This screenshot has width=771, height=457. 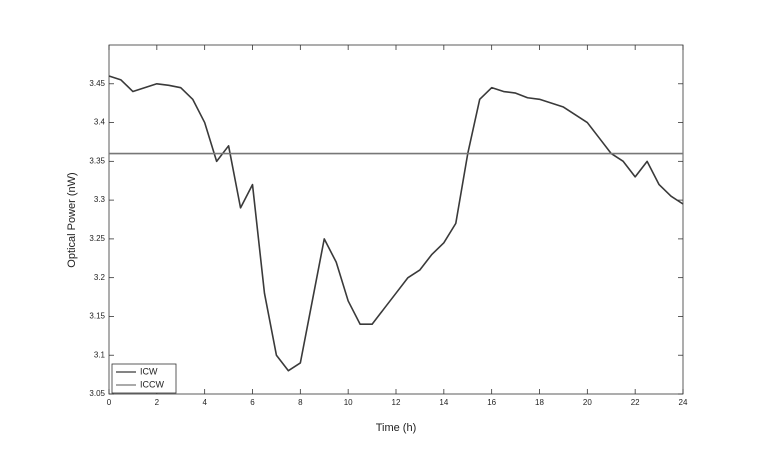 I want to click on y-tick-label: 3.15, so click(x=97, y=316).